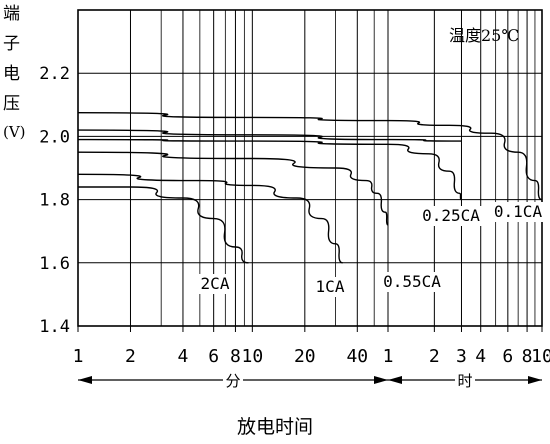 The image size is (550, 444). I want to click on hours-label-bg, so click(465, 380).